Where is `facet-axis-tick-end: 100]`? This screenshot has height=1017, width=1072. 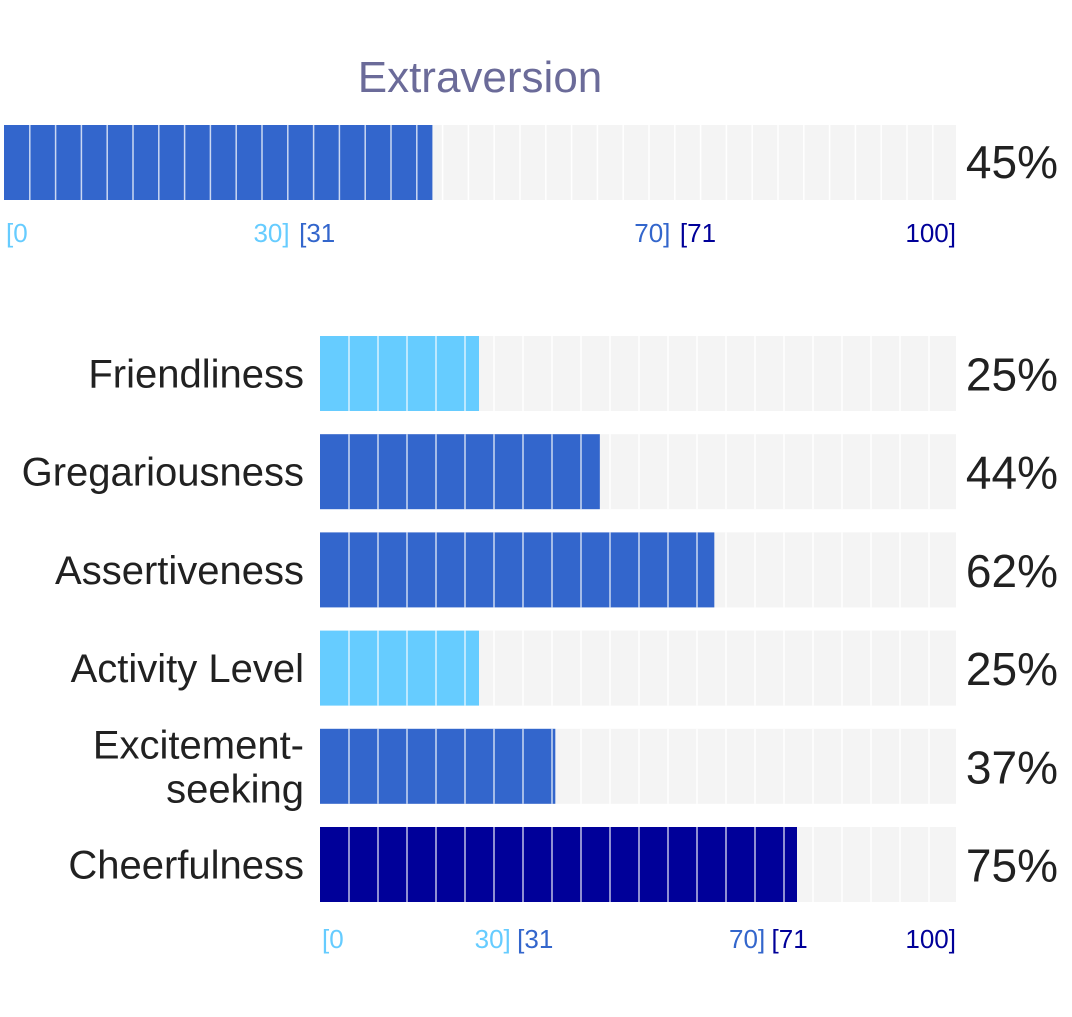
facet-axis-tick-end: 100] is located at coordinates (930, 939).